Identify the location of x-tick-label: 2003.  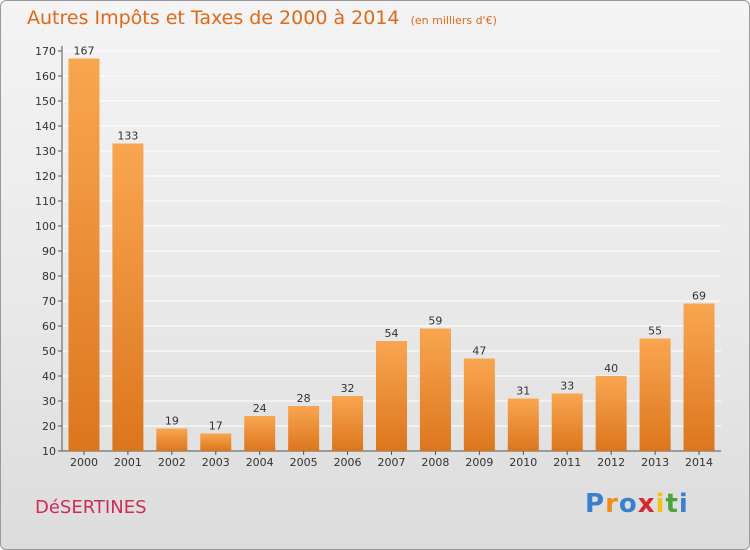
(216, 462).